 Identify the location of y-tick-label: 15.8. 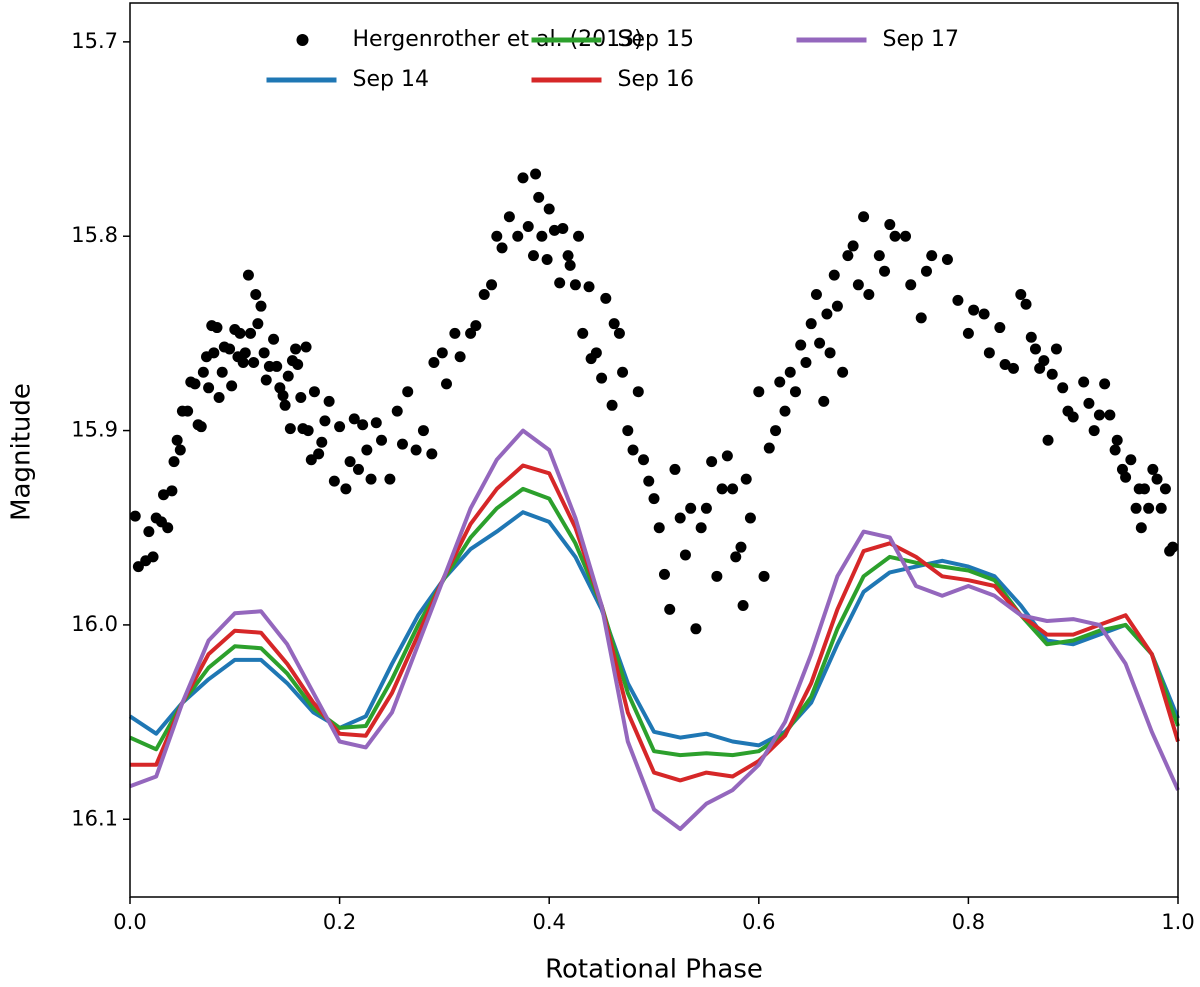
(94, 235).